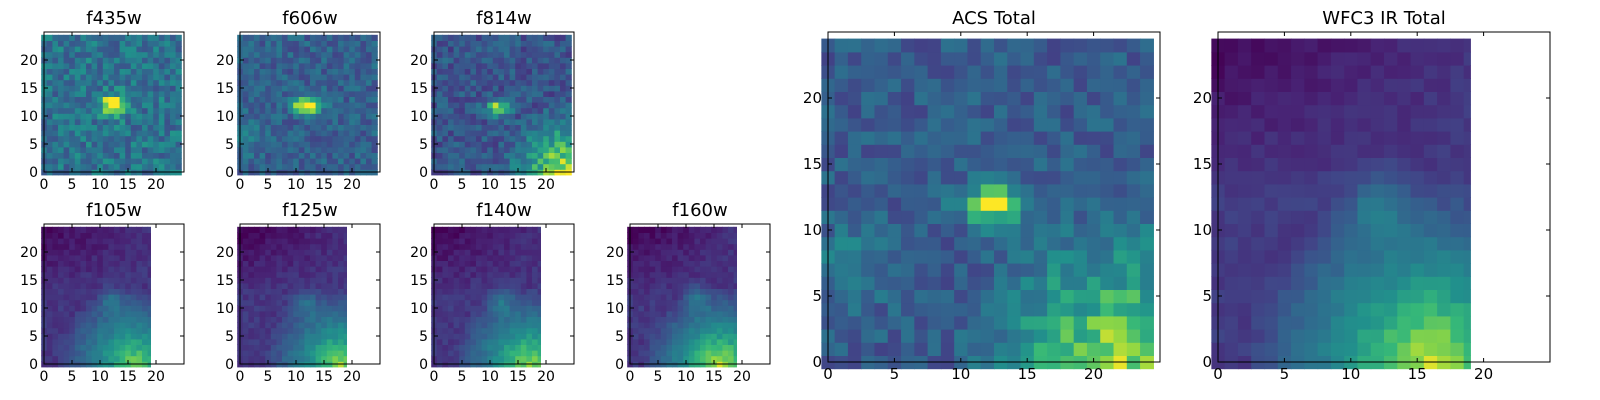  I want to click on x-tick-label: 15, so click(324, 185).